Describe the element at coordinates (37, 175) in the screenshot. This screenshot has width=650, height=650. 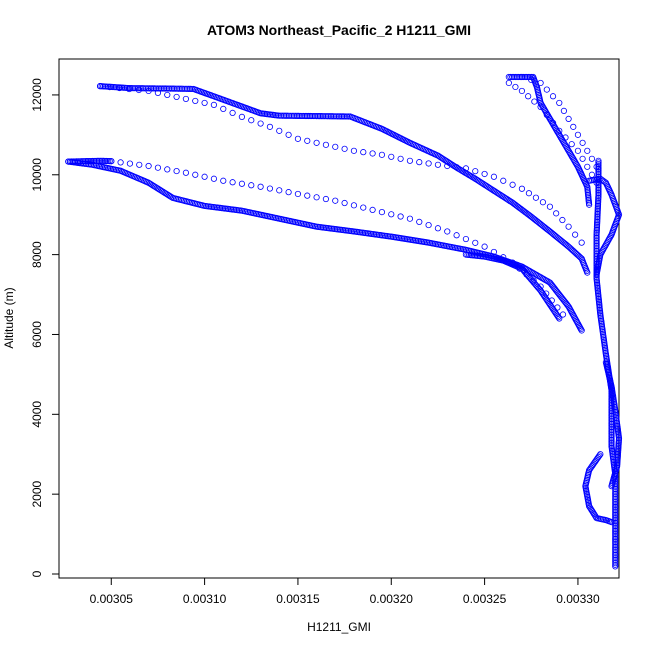
I see `y-tick-label: 10000` at that location.